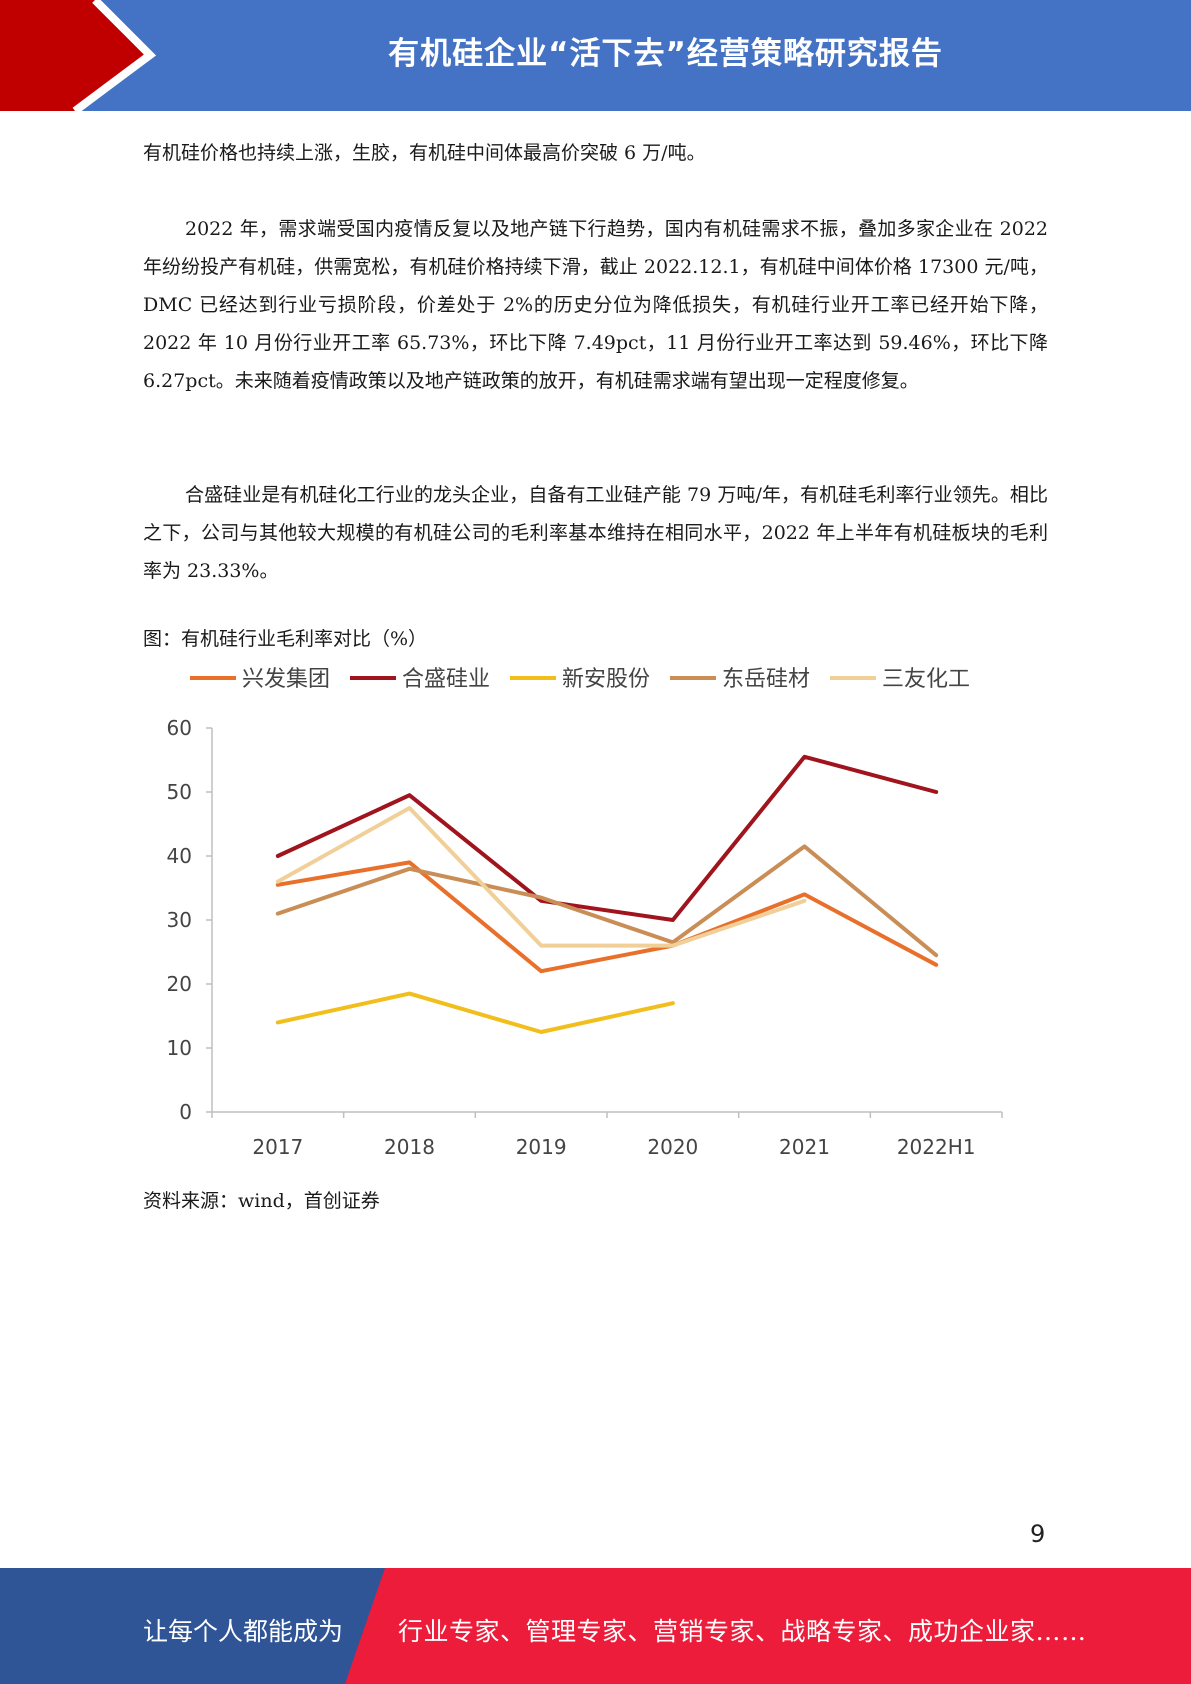  What do you see at coordinates (179, 856) in the screenshot?
I see `y-tick-label-4: 40` at bounding box center [179, 856].